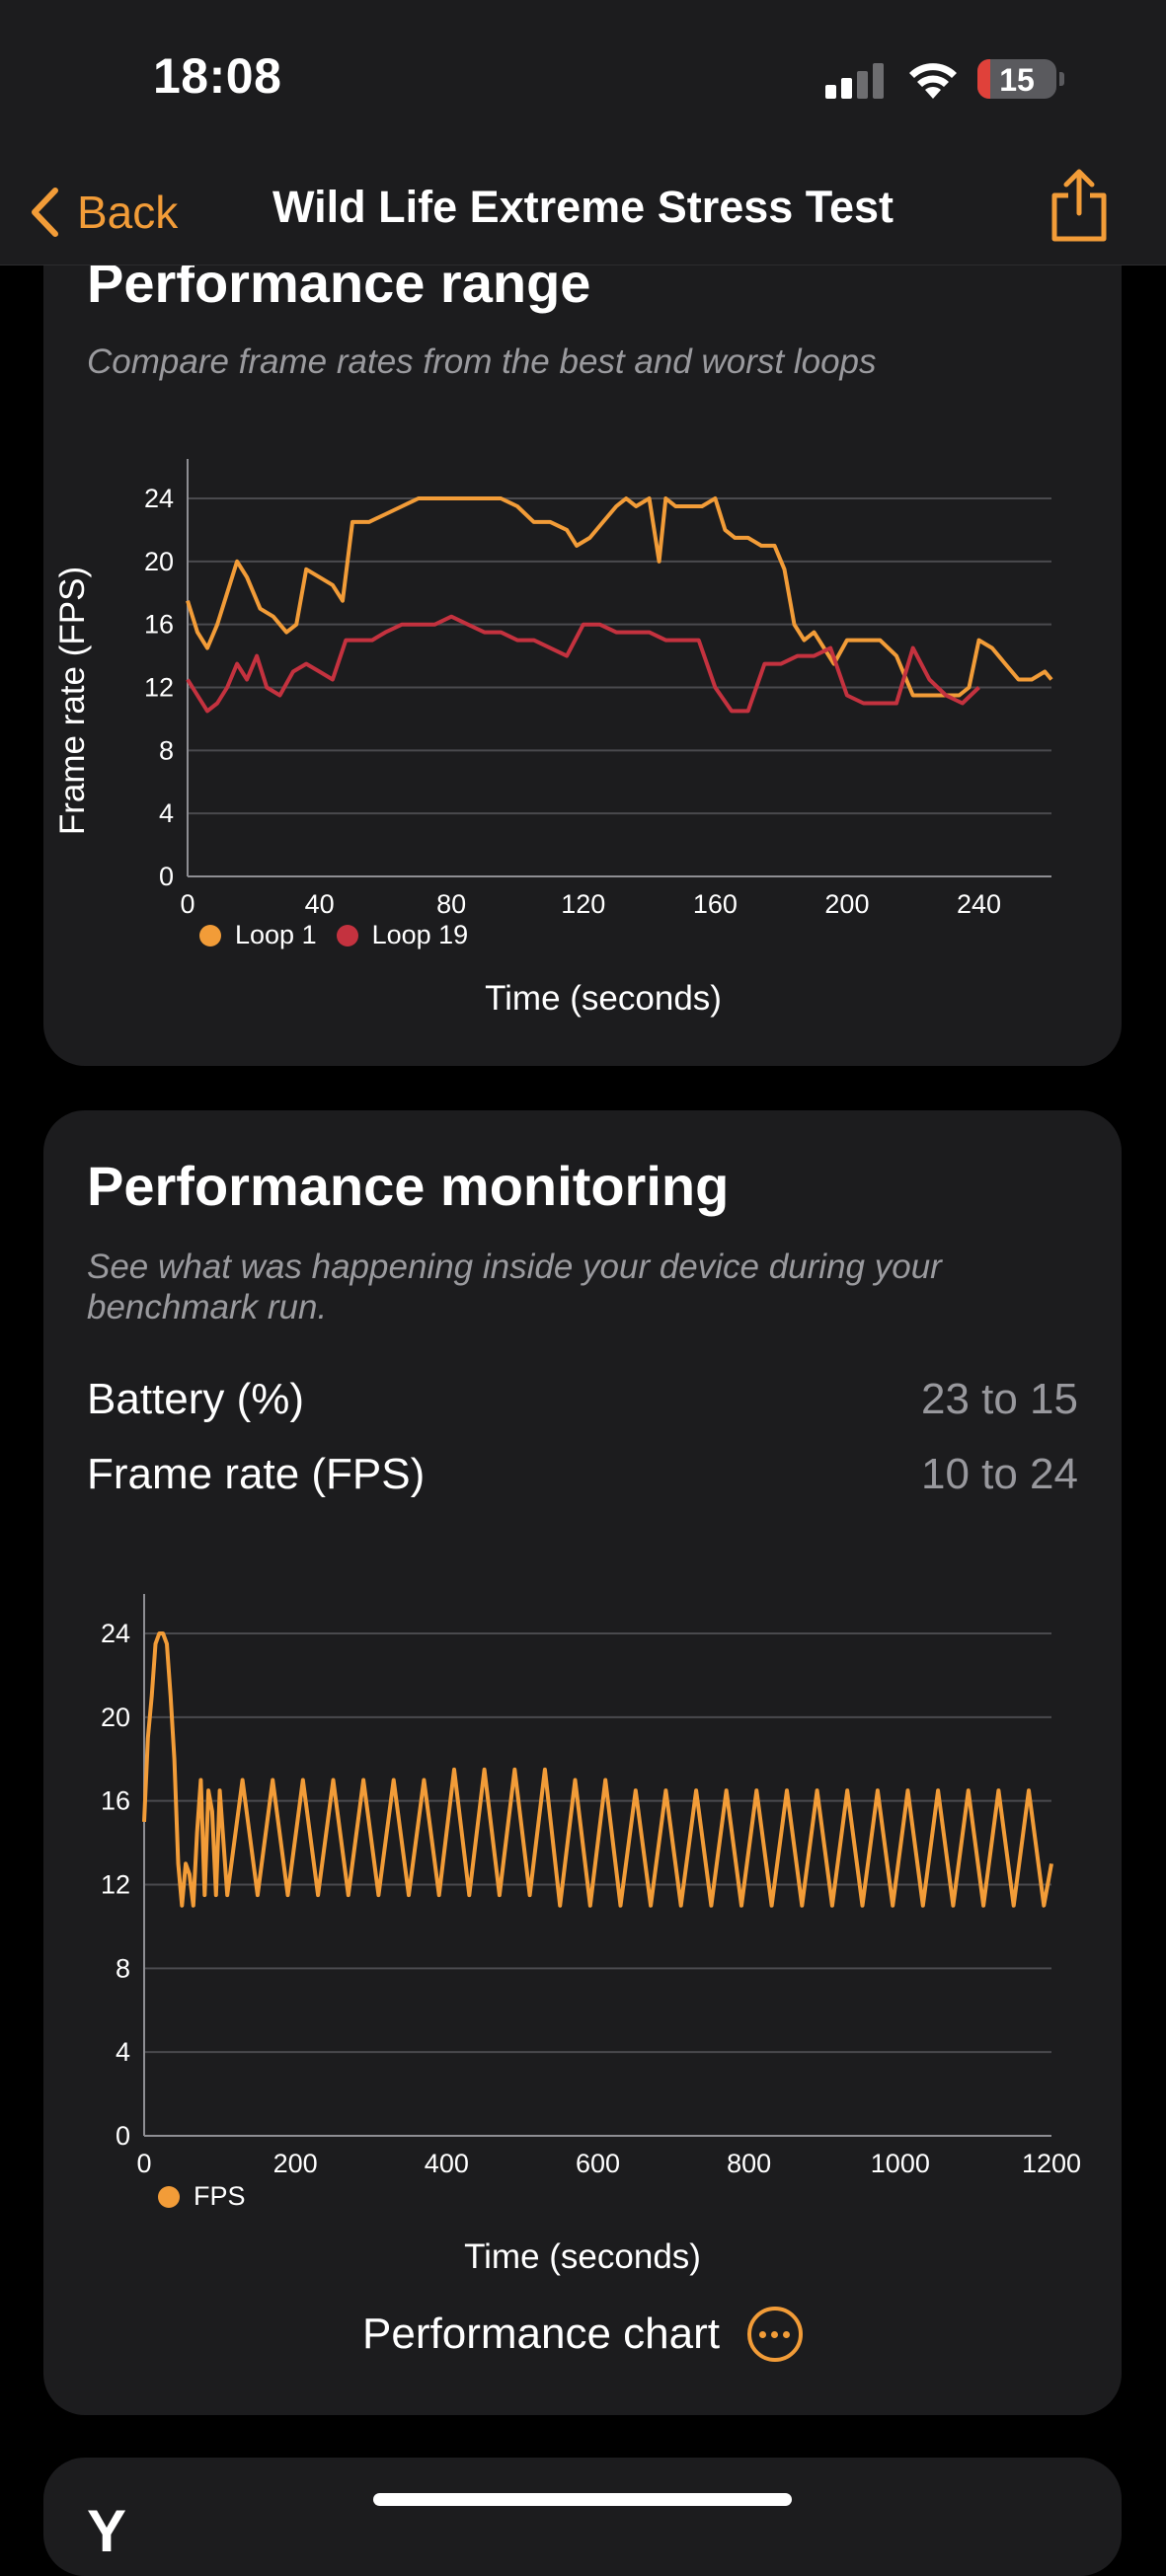 The image size is (1166, 2576). What do you see at coordinates (774, 2334) in the screenshot?
I see `more-icon` at bounding box center [774, 2334].